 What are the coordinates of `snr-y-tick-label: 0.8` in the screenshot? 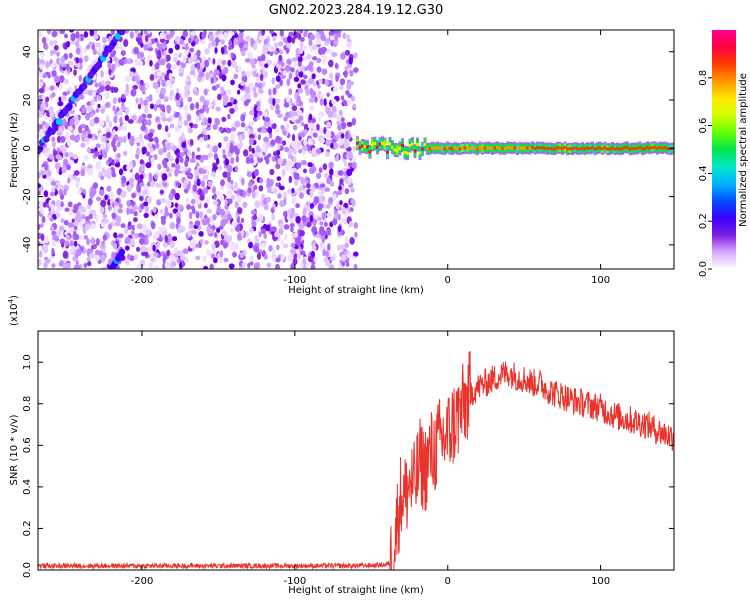 It's located at (27, 404).